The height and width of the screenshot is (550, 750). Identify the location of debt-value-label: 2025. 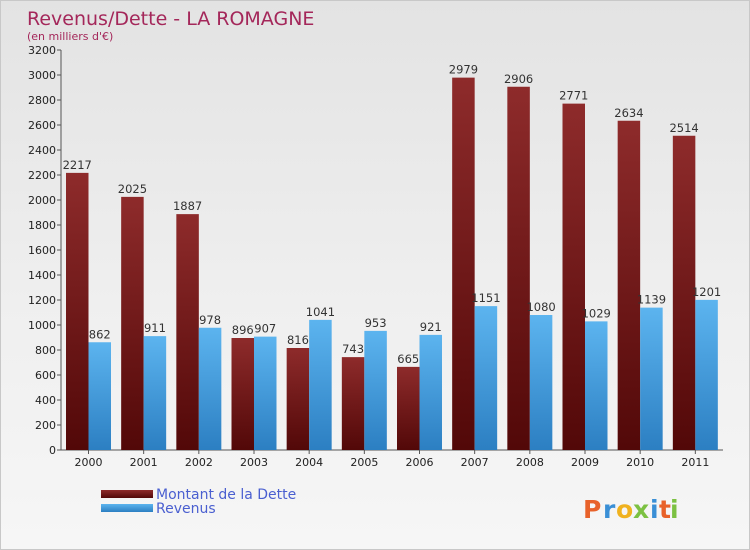
(132, 189).